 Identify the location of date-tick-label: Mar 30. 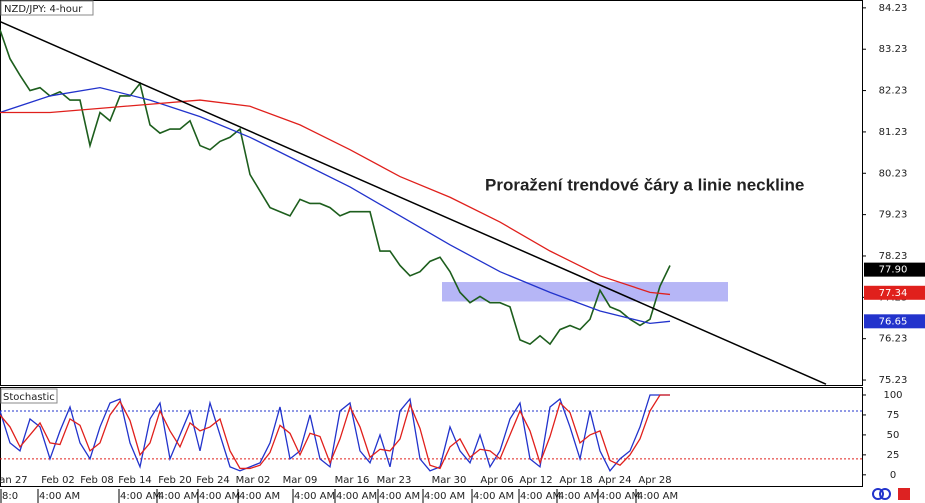
(449, 480).